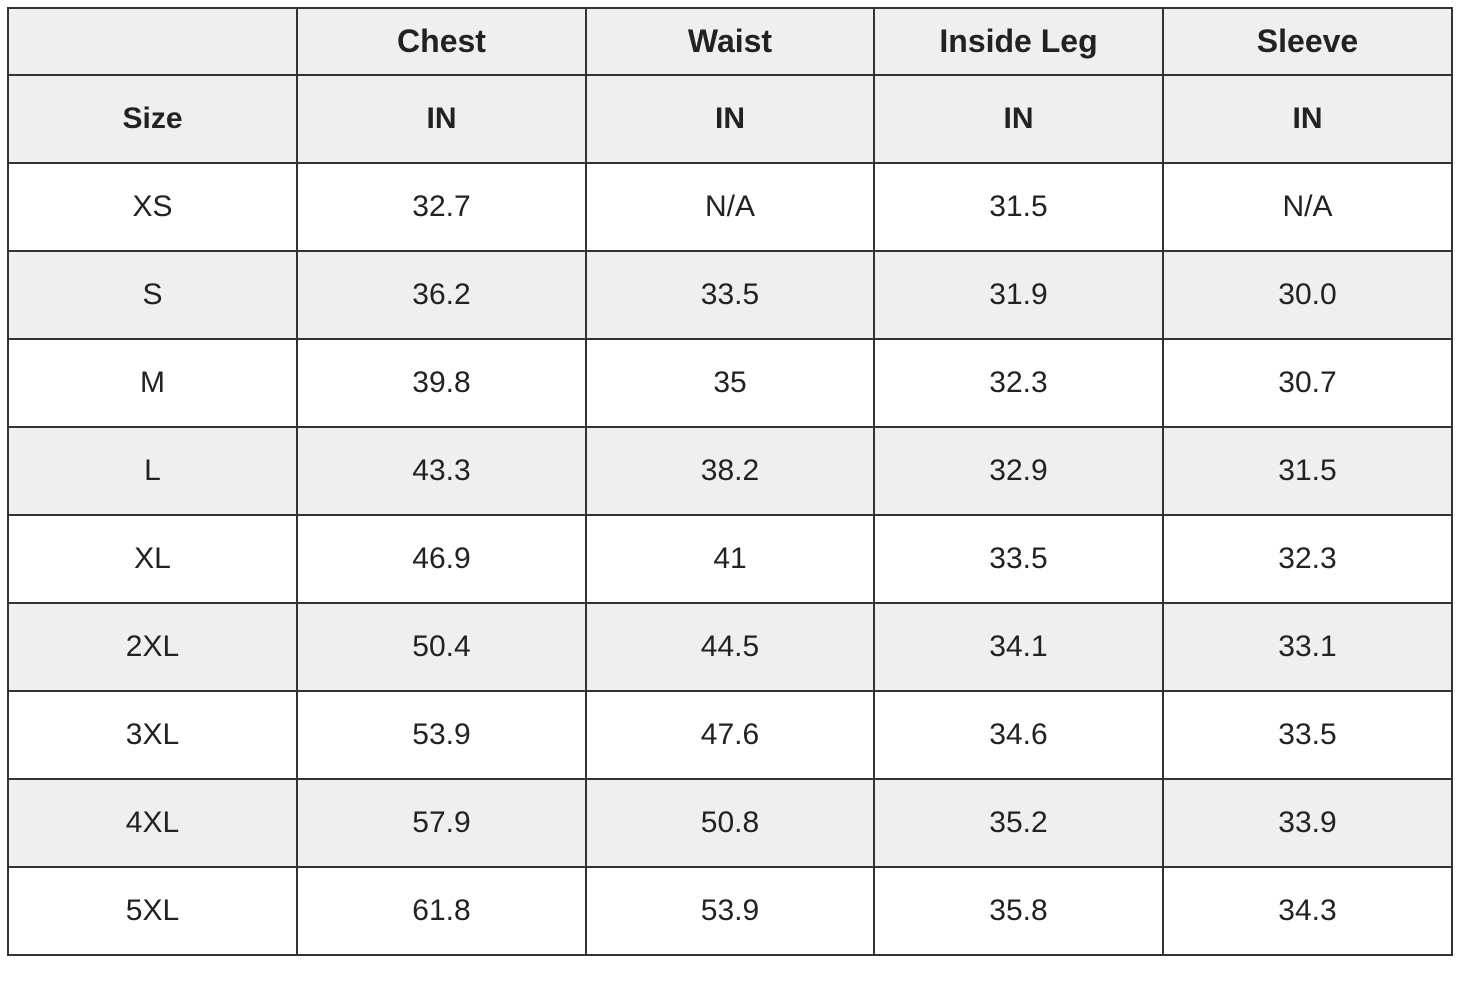  What do you see at coordinates (441, 823) in the screenshot?
I see `measurement: 57.9` at bounding box center [441, 823].